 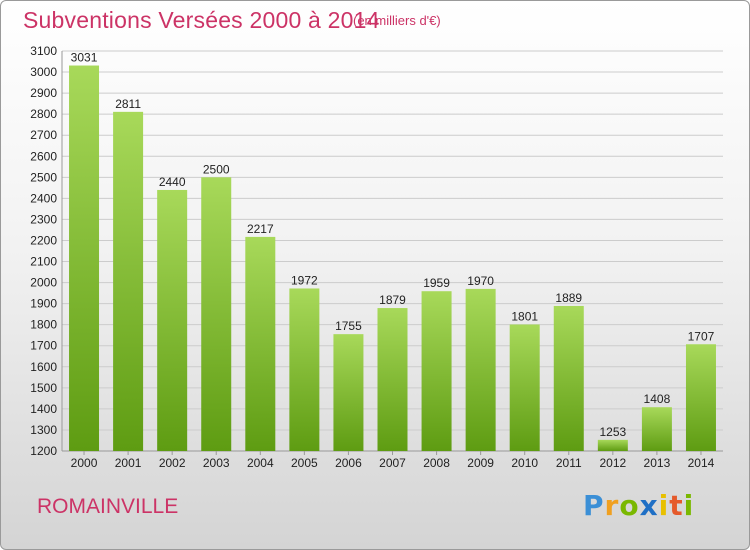 What do you see at coordinates (172, 463) in the screenshot?
I see `x-tick-label-2002: 2002` at bounding box center [172, 463].